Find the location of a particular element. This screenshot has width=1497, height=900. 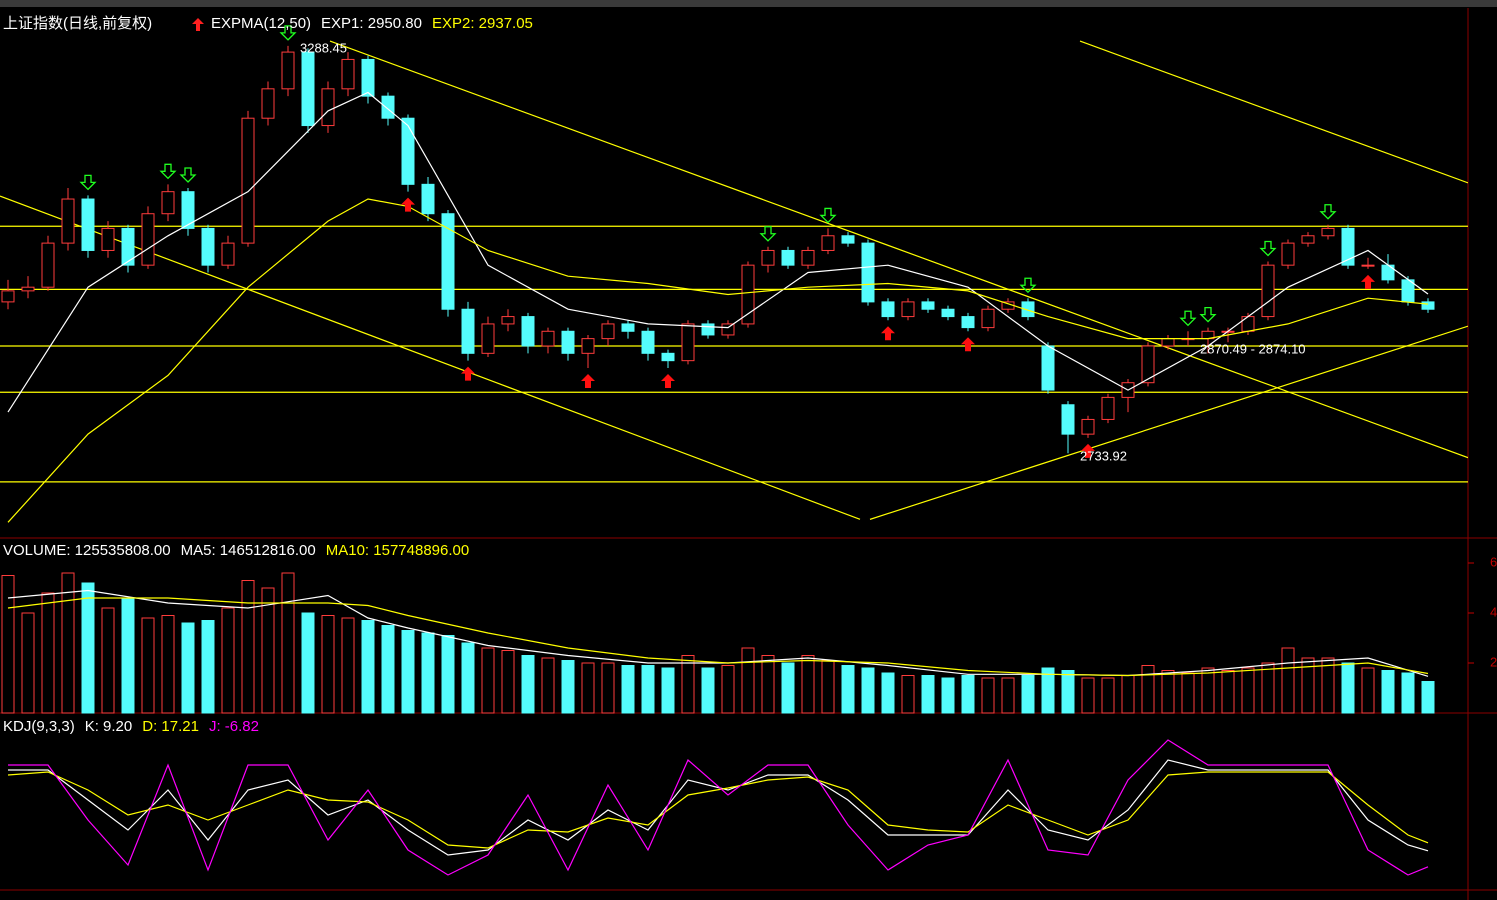

legend-label: EXP1: 2950.80 is located at coordinates (371, 23).